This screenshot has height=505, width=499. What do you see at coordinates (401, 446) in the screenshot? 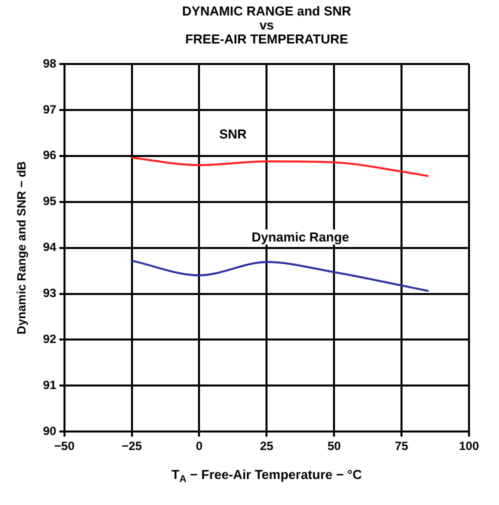
I see `x-tick-label: 75` at bounding box center [401, 446].